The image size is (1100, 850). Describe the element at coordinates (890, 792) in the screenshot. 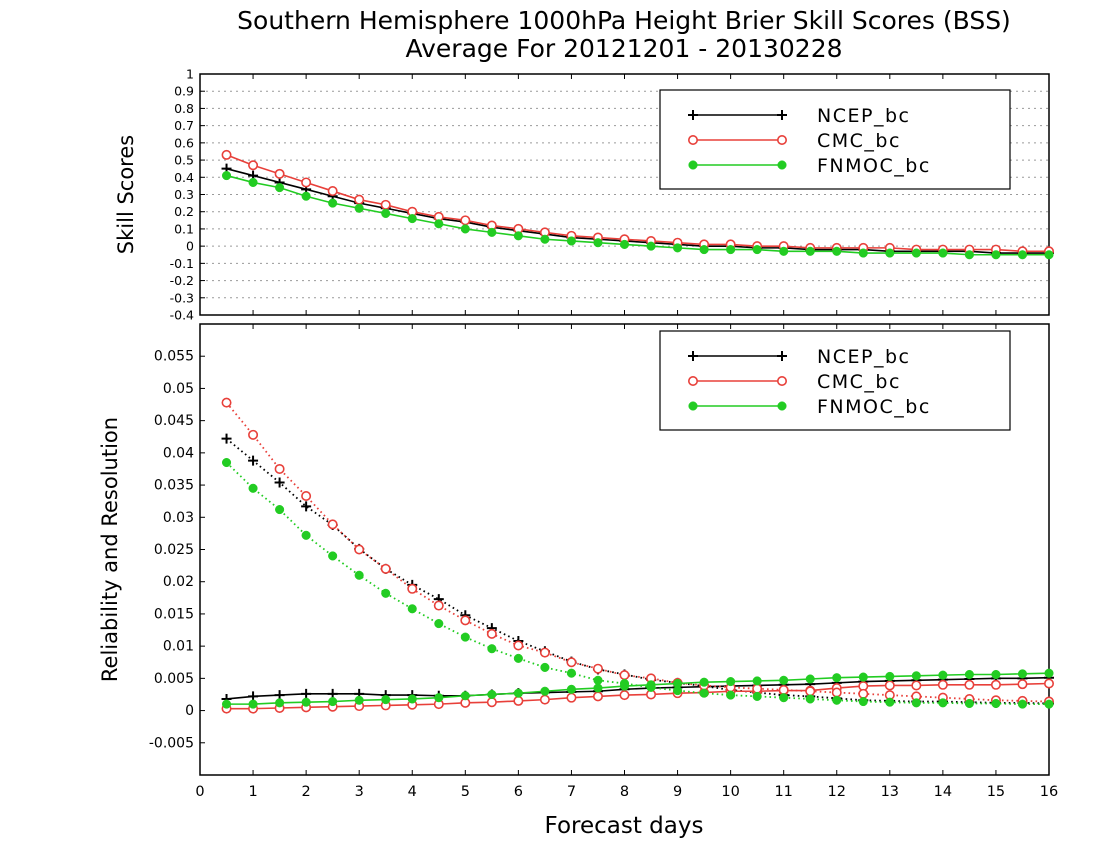

I see `x-tick-label: 13` at that location.